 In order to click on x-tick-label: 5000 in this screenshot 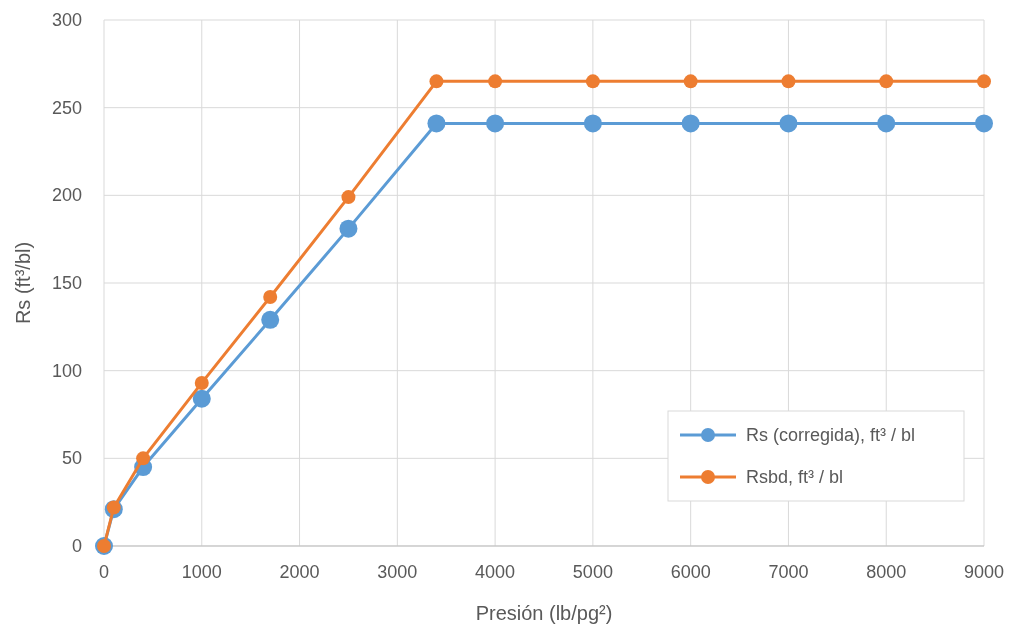, I will do `click(592, 572)`.